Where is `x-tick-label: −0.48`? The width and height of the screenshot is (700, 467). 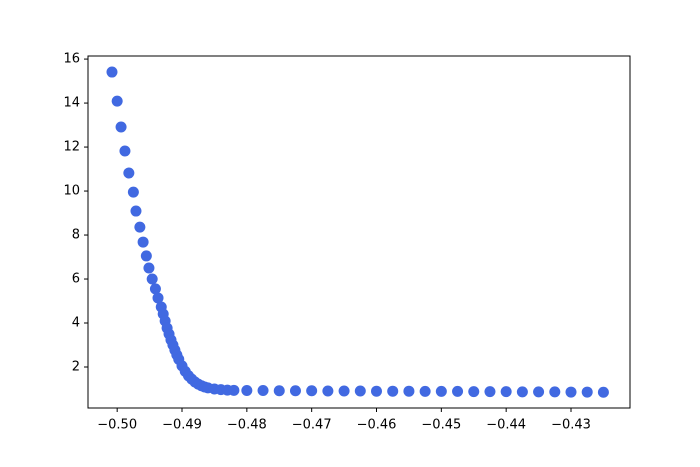 x-tick-label: −0.48 is located at coordinates (247, 425).